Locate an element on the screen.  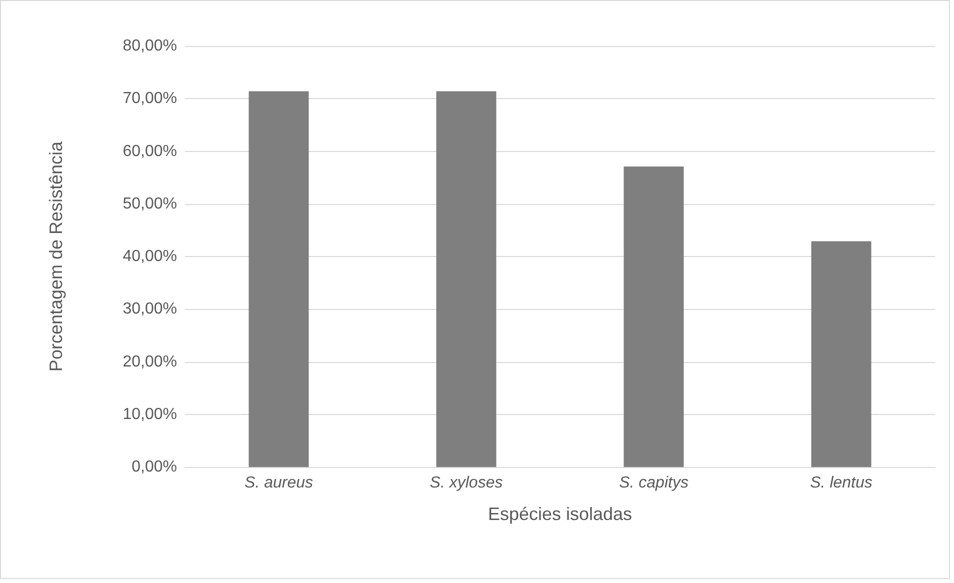
y-tick-label: 40,00% is located at coordinates (149, 256).